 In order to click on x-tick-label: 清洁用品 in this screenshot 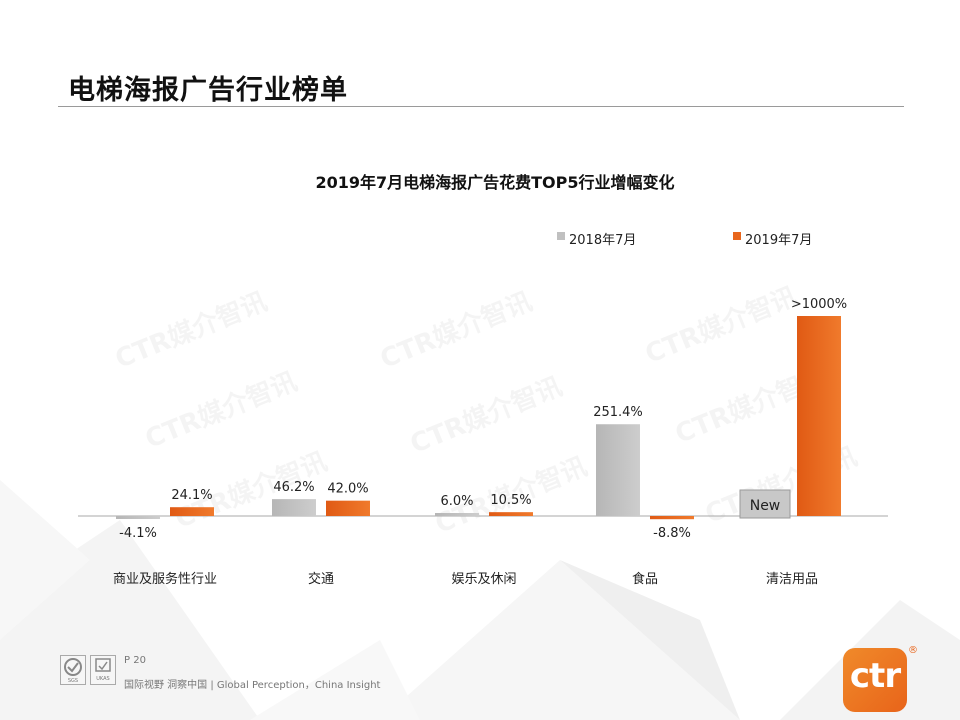, I will do `click(792, 579)`.